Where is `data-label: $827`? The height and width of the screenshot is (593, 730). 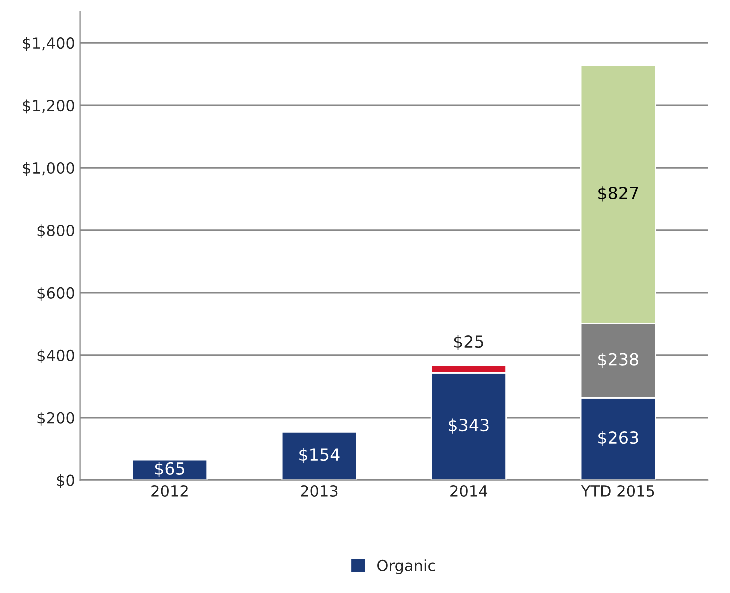 data-label: $827 is located at coordinates (618, 194).